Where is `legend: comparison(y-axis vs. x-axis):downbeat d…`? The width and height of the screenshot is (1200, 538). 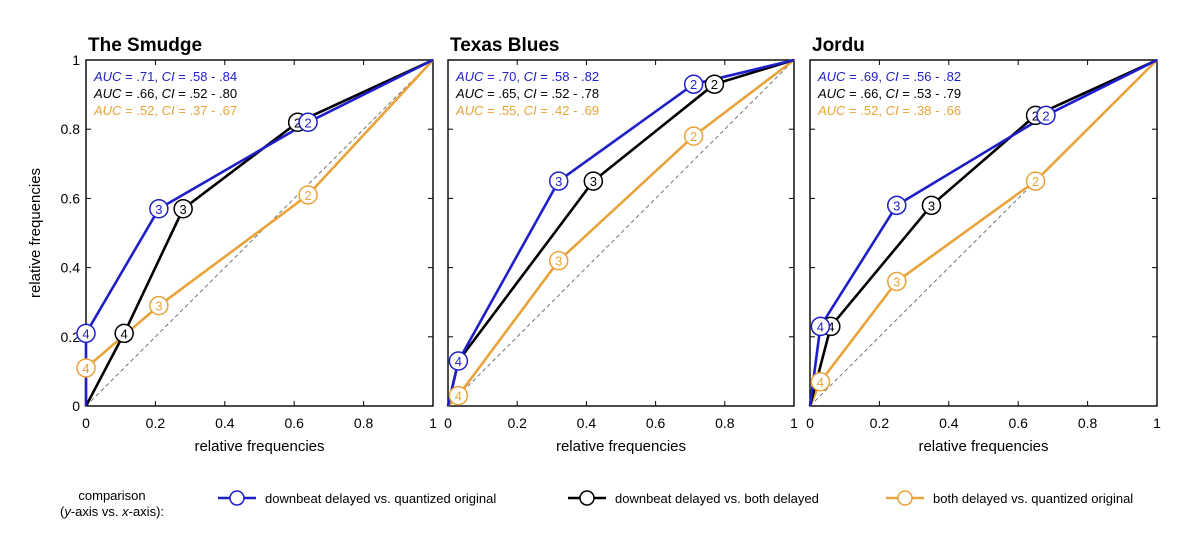
legend: comparison(y-axis vs. x-axis):downbeat d… is located at coordinates (596, 503).